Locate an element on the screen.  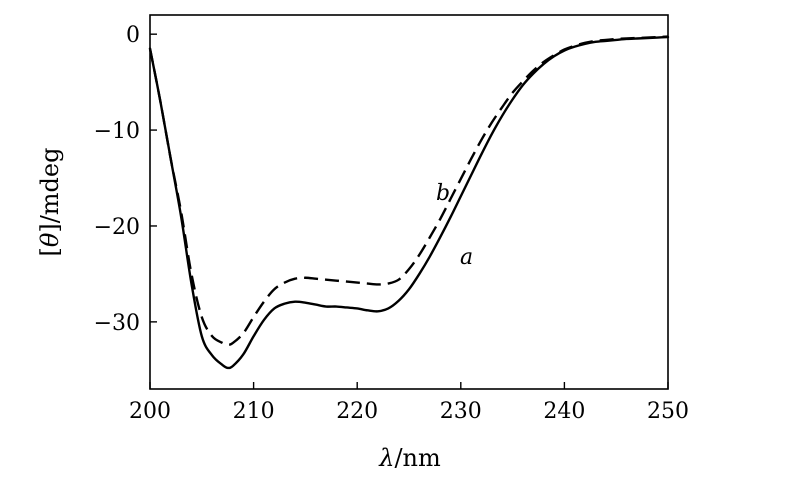
x-tick-label: 230 is located at coordinates (461, 411).